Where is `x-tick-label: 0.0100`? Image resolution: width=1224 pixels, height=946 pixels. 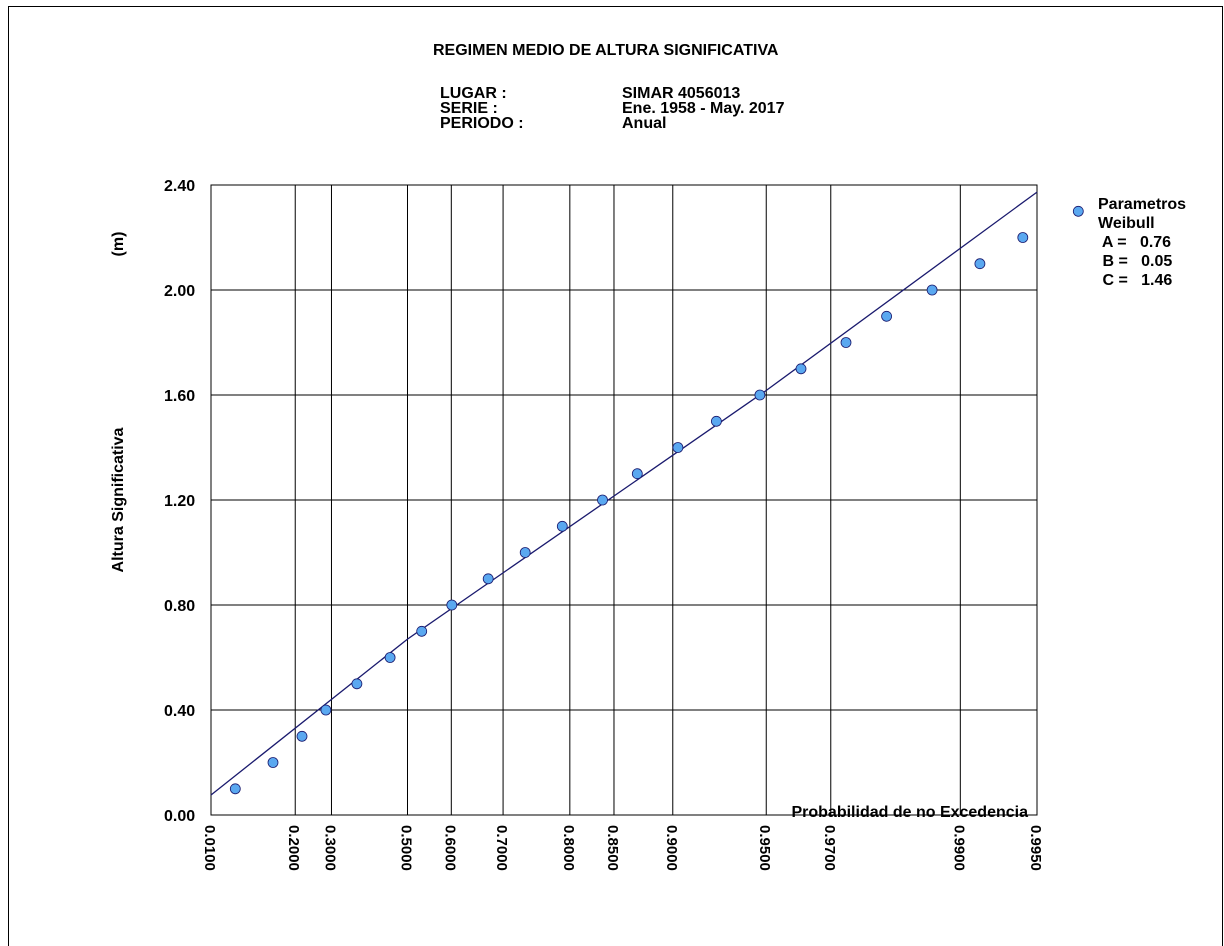
x-tick-label: 0.0100 is located at coordinates (209, 848).